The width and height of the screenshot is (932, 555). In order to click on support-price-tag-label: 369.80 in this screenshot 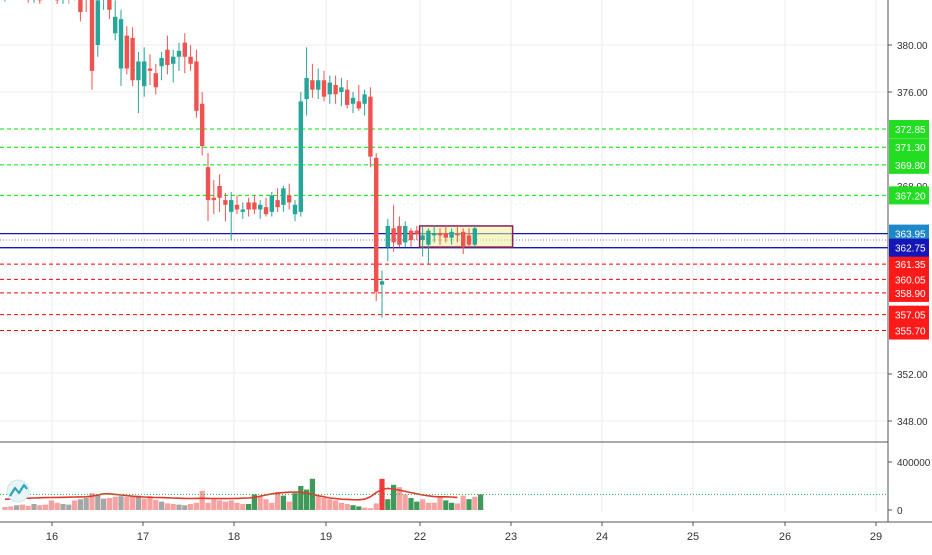, I will do `click(910, 166)`.